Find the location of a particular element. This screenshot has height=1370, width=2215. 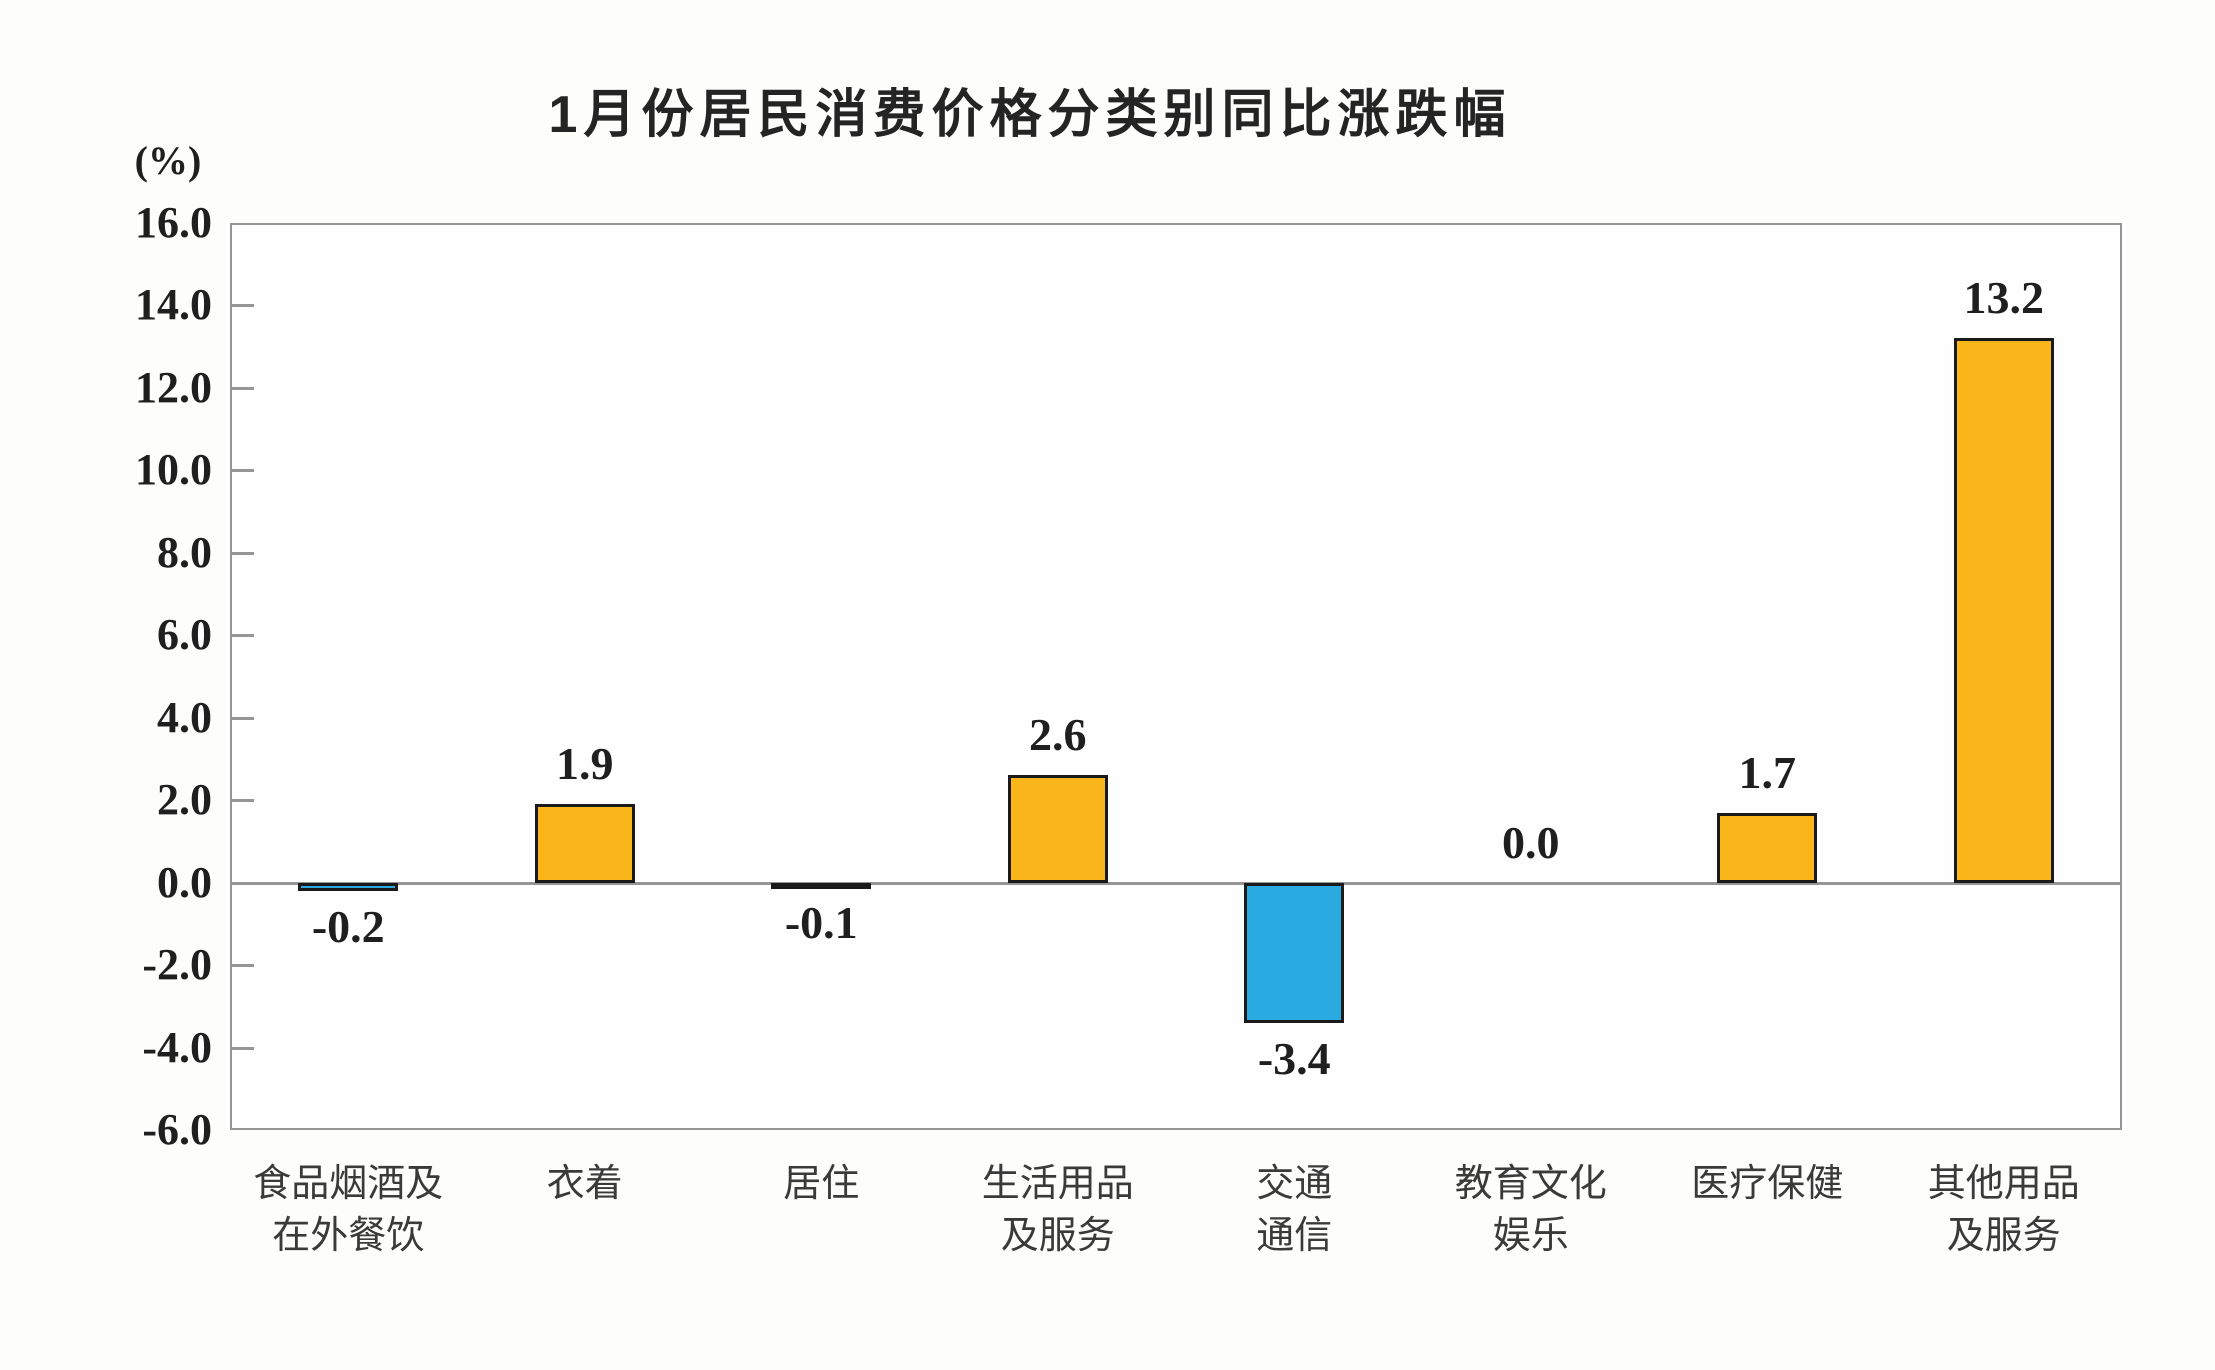

y-axis-tick-label: 4.0 is located at coordinates (184, 717).